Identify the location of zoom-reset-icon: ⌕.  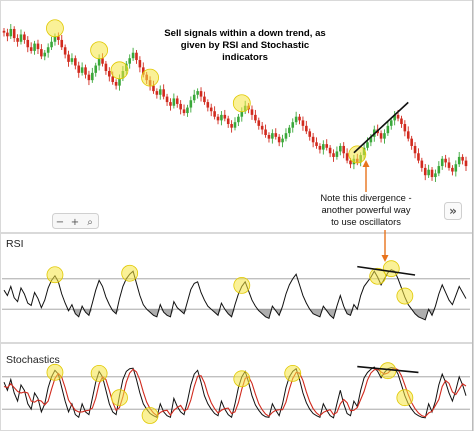
(90, 222).